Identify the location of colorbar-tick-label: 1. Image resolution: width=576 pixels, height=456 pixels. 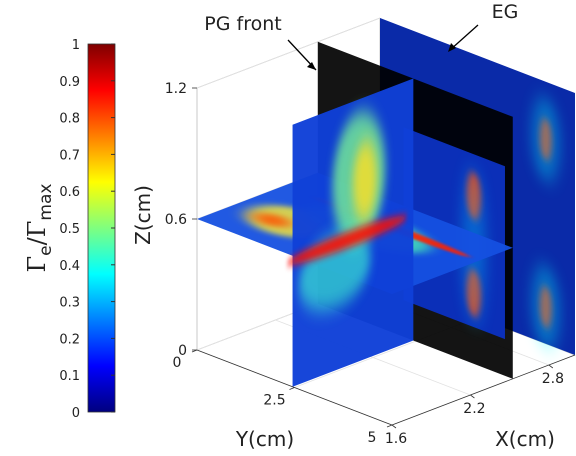
(76, 45).